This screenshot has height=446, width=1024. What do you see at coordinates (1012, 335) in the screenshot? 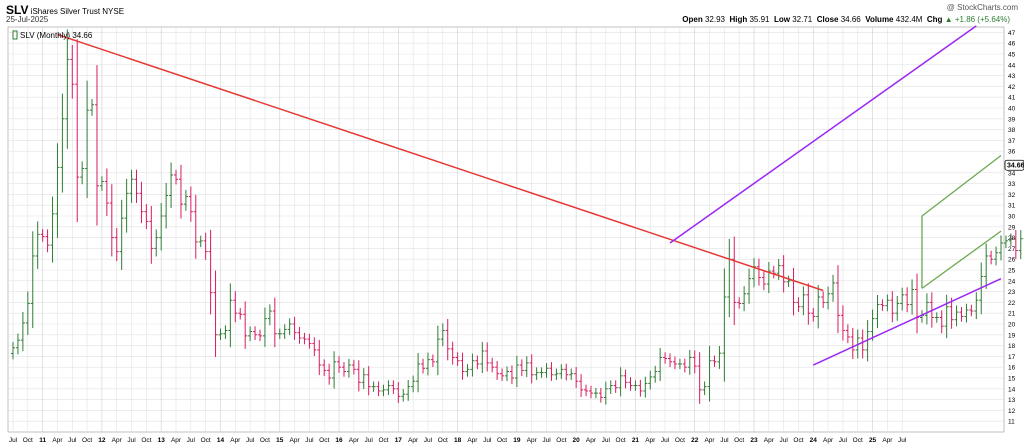
I see `y-tick-label: 19` at bounding box center [1012, 335].